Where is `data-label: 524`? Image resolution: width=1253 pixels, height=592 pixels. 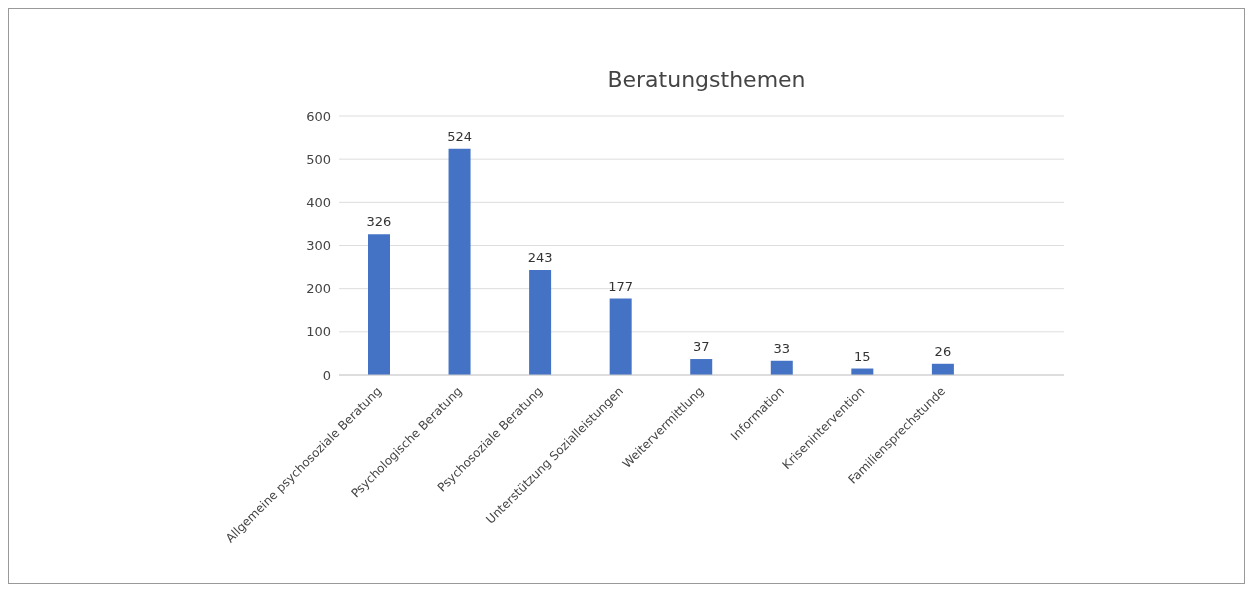
data-label: 524 is located at coordinates (459, 136).